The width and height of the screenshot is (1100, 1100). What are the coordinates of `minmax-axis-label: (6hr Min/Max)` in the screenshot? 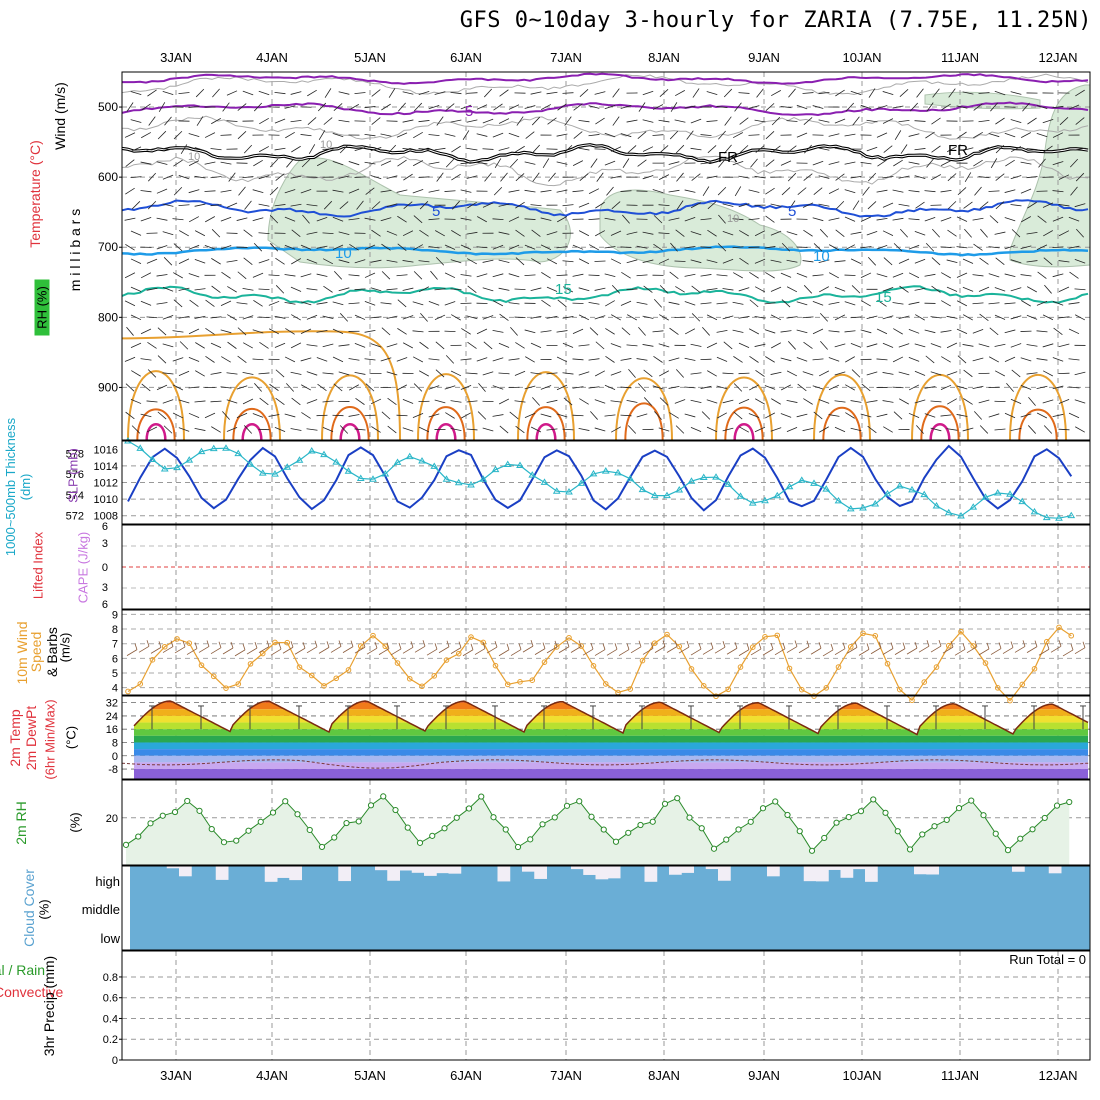 It's located at (50, 739).